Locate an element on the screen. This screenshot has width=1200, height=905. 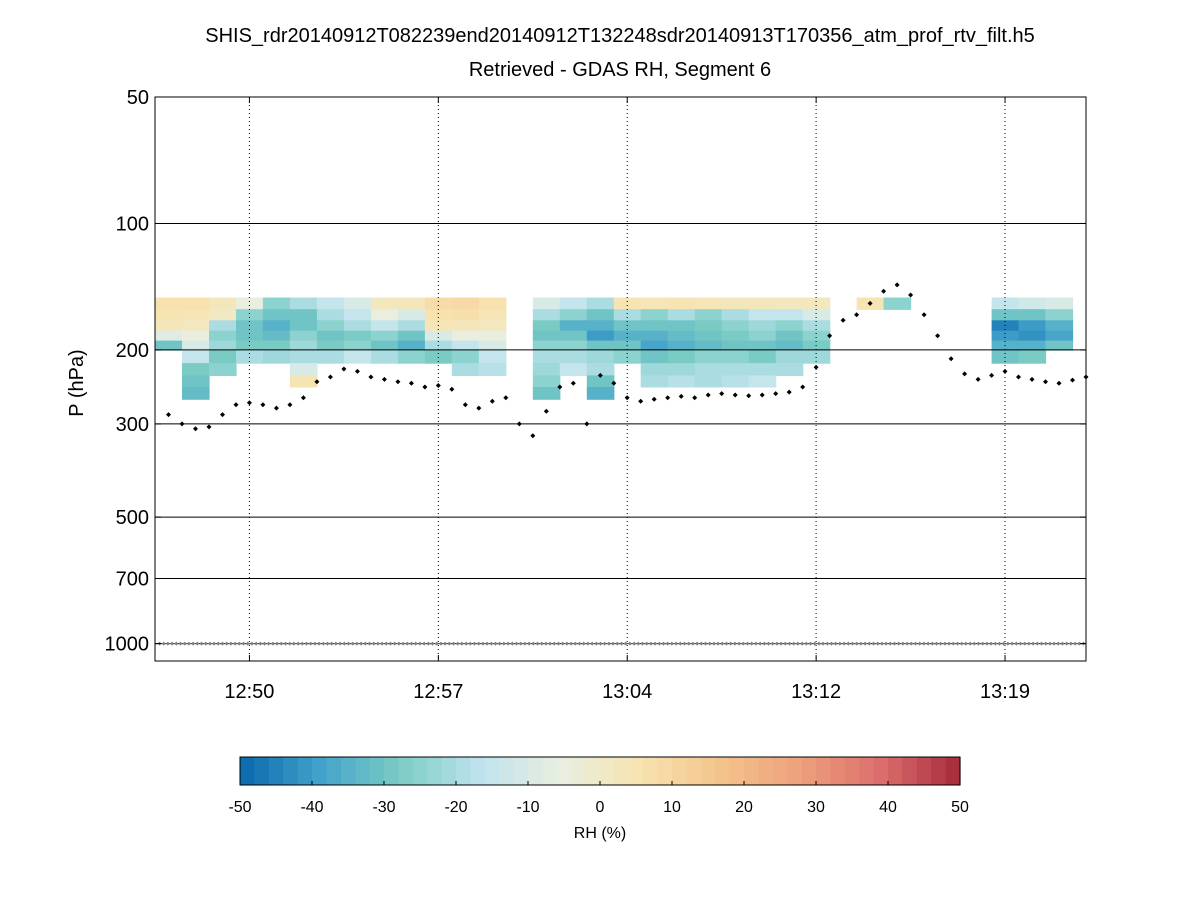
y-tick-label: 700 is located at coordinates (132, 580).